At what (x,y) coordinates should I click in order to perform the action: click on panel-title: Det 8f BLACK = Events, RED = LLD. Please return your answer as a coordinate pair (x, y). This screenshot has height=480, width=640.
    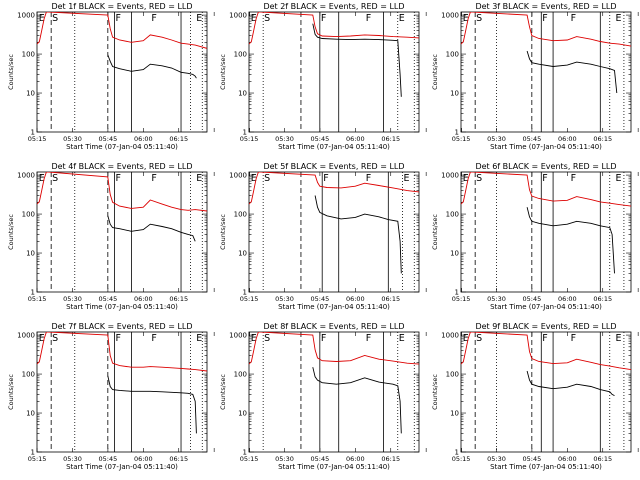
    Looking at the image, I should click on (333, 326).